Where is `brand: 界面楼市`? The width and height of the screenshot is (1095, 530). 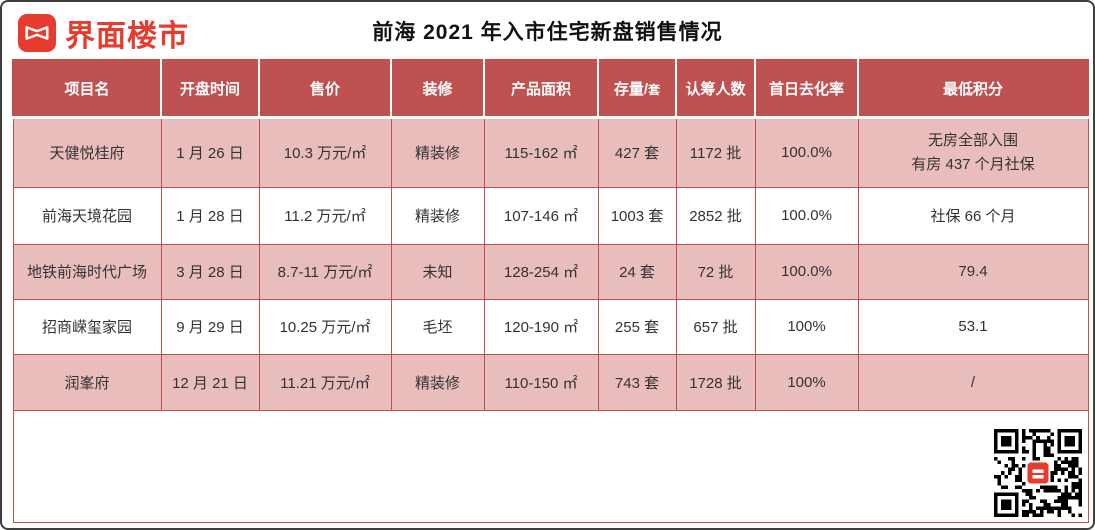 brand: 界面楼市 is located at coordinates (103, 33).